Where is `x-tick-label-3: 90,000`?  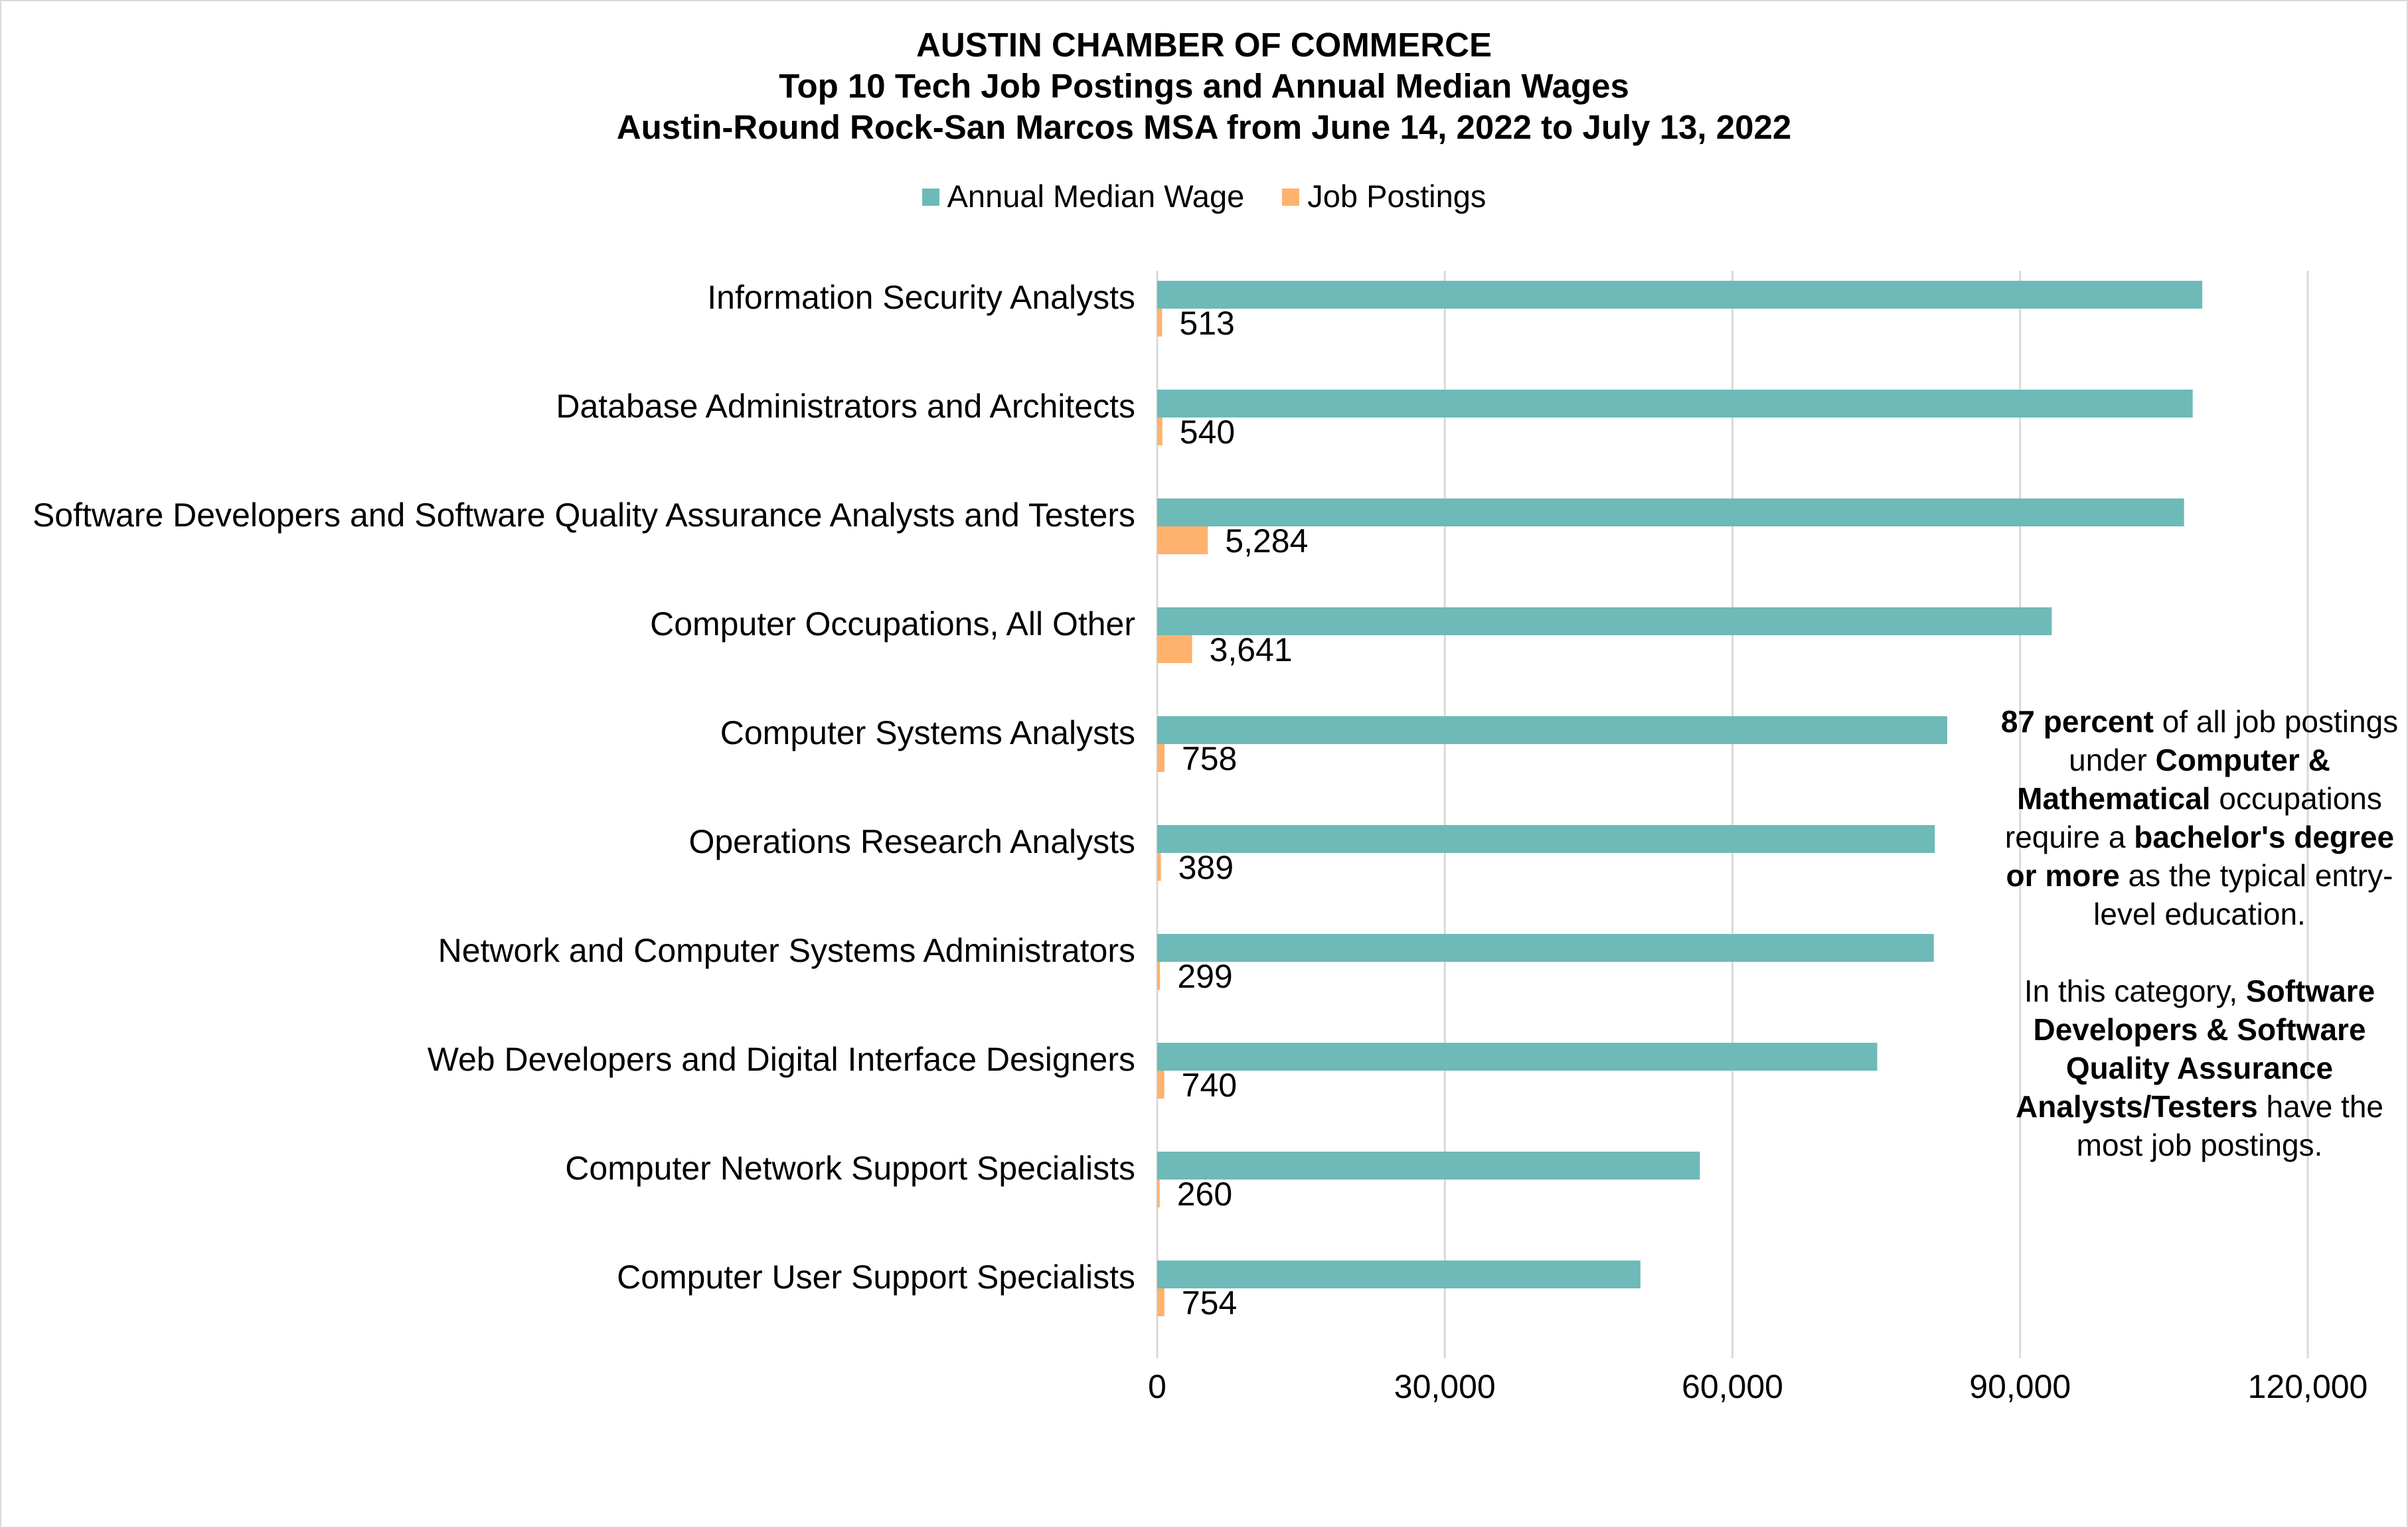 x-tick-label-3: 90,000 is located at coordinates (2020, 1386).